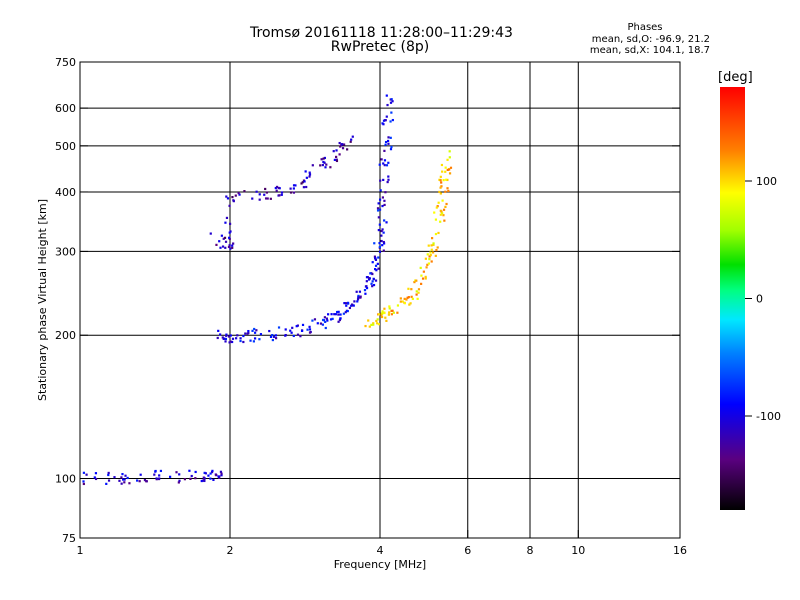  What do you see at coordinates (42, 300) in the screenshot?
I see `y-axis-label: Stationary phase Virtual Height [km]` at bounding box center [42, 300].